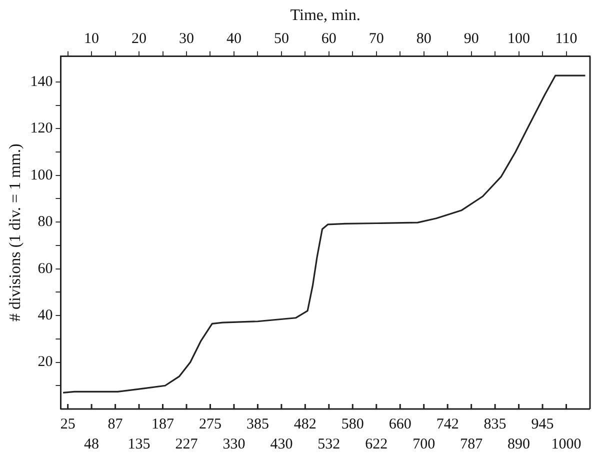 The image size is (604, 459). What do you see at coordinates (92, 39) in the screenshot?
I see `x-tick-label: 10` at bounding box center [92, 39].